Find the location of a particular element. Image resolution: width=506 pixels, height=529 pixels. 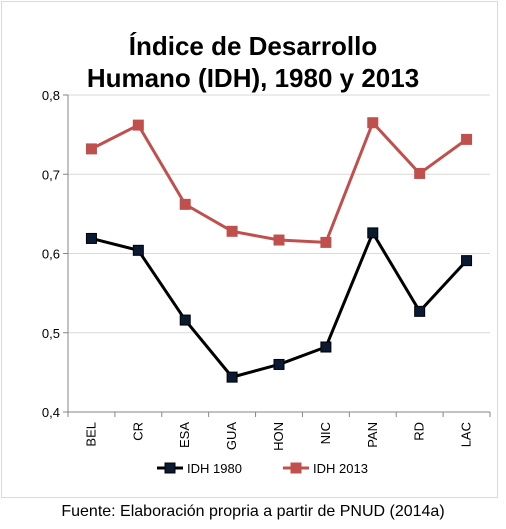

y-tick-label: 0,8 is located at coordinates (51, 95).